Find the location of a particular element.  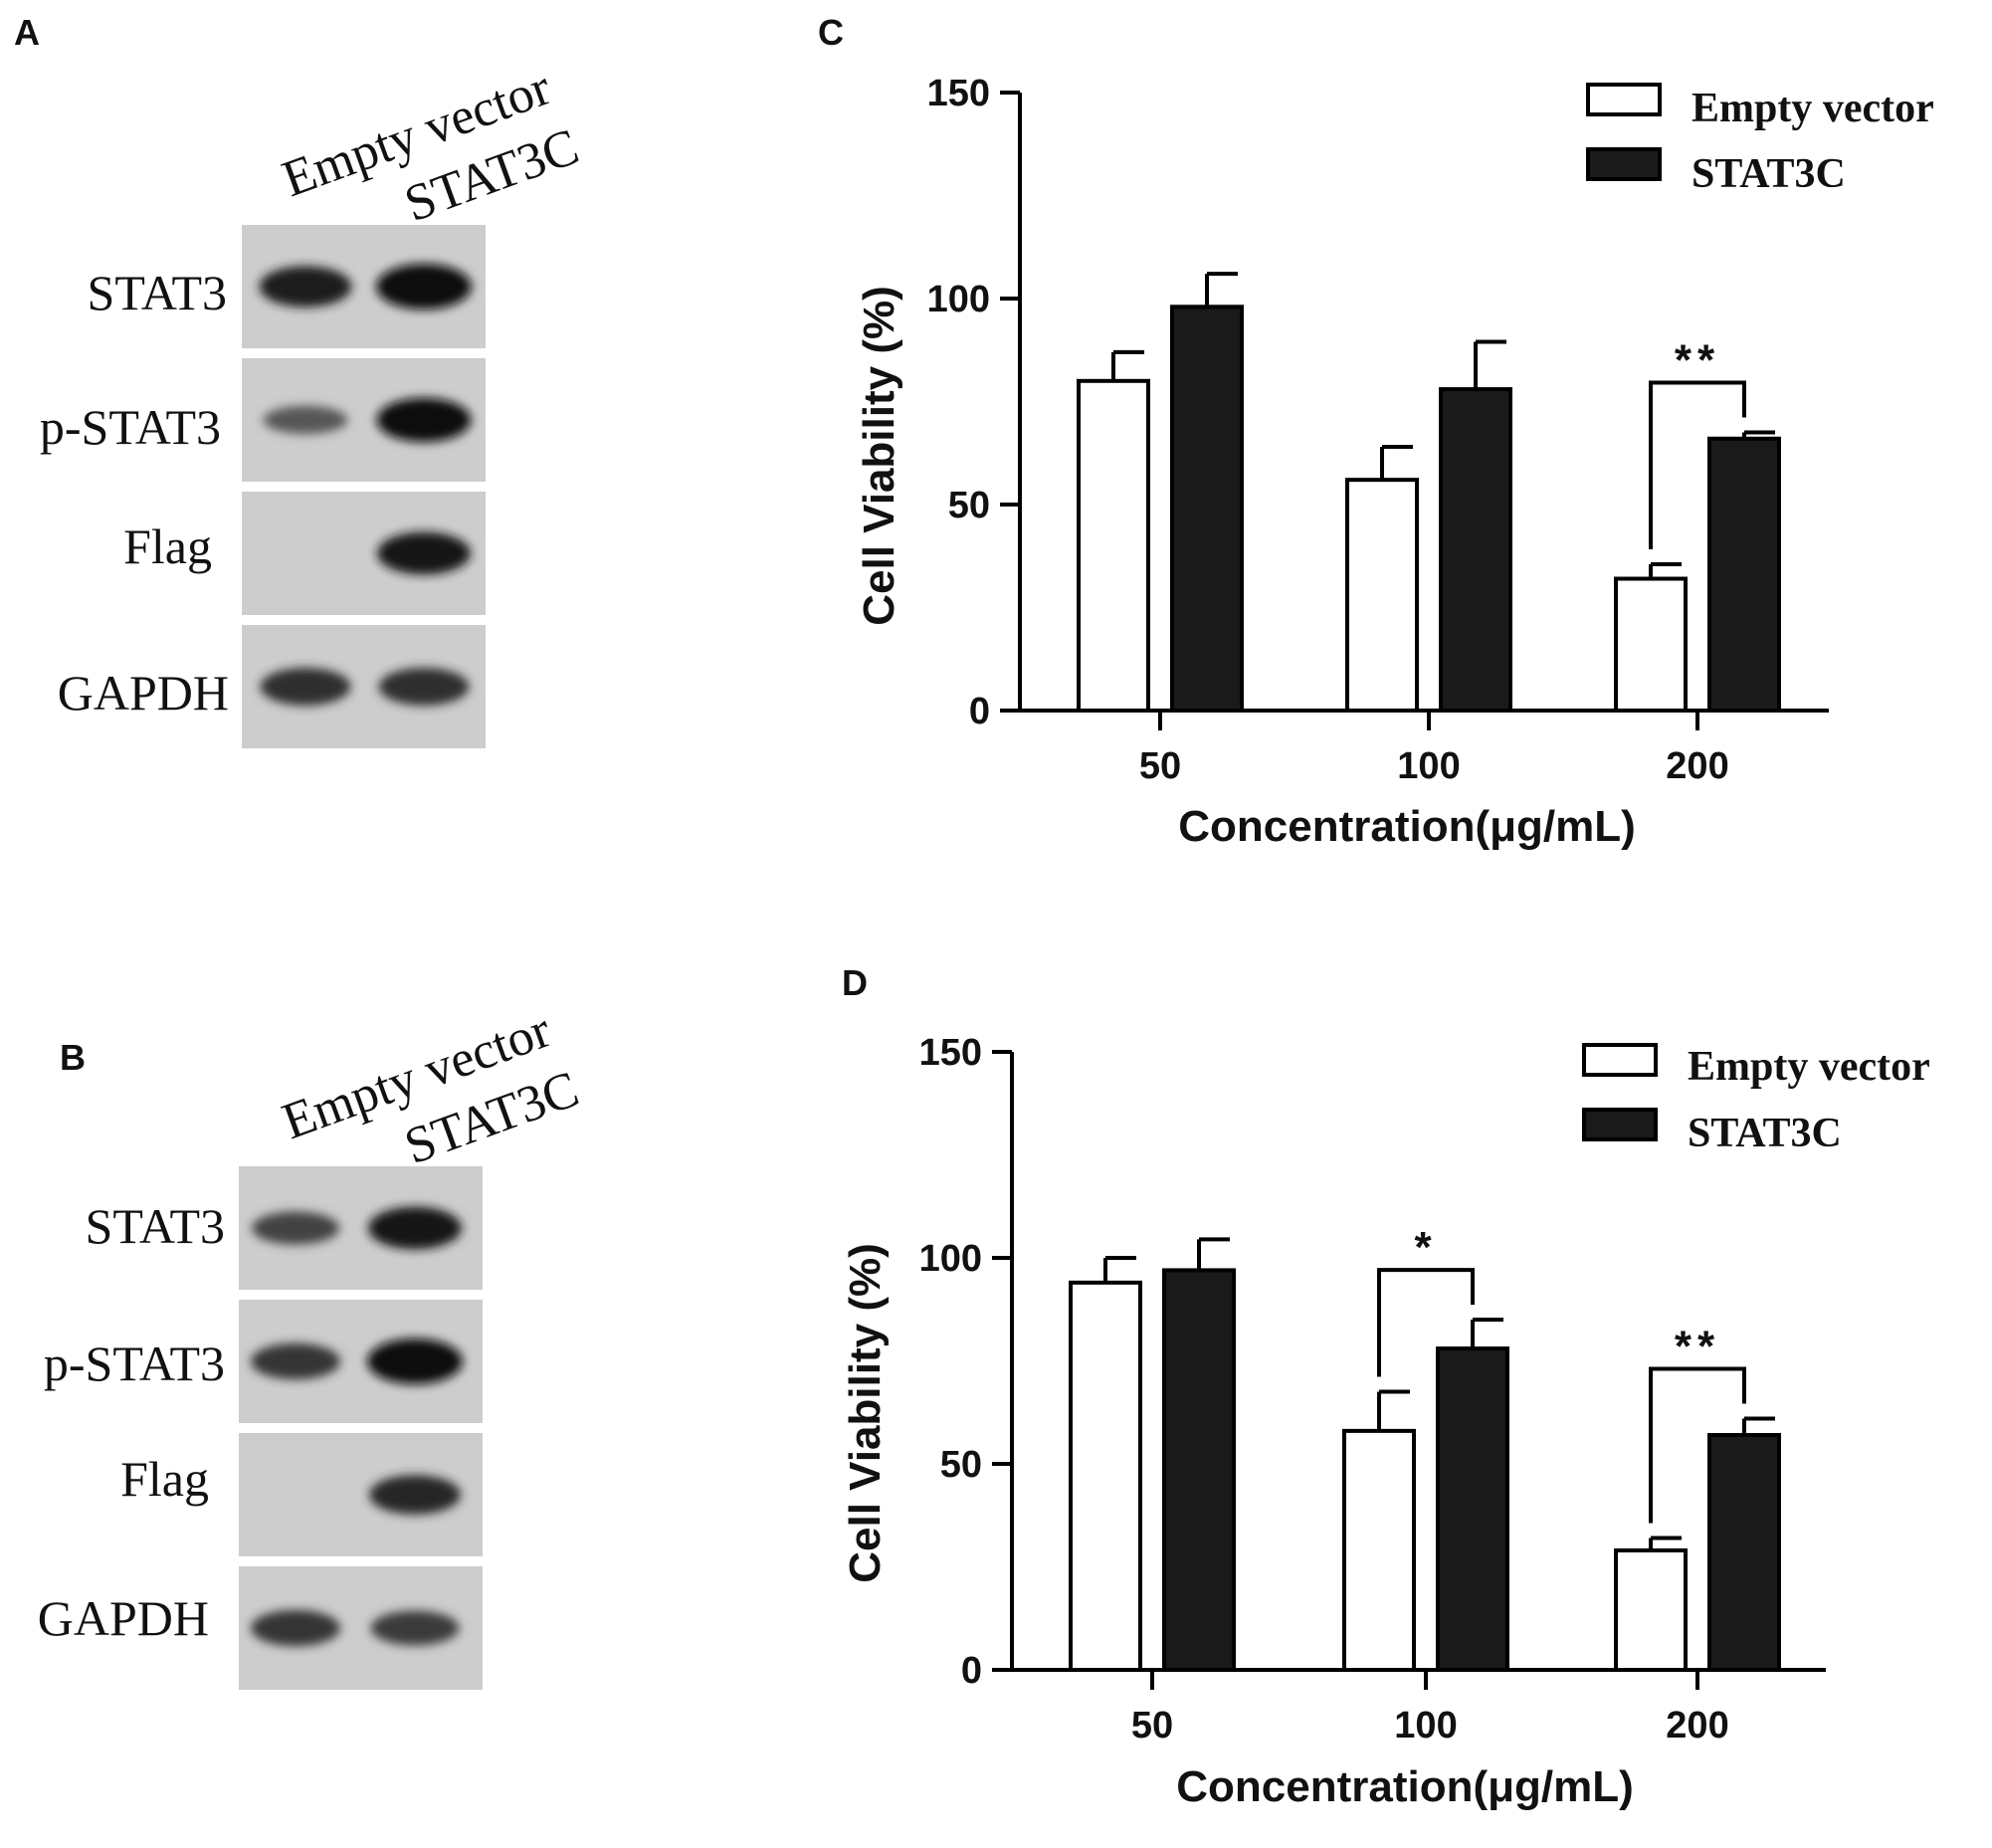

panel-d-letter: D is located at coordinates (855, 982).